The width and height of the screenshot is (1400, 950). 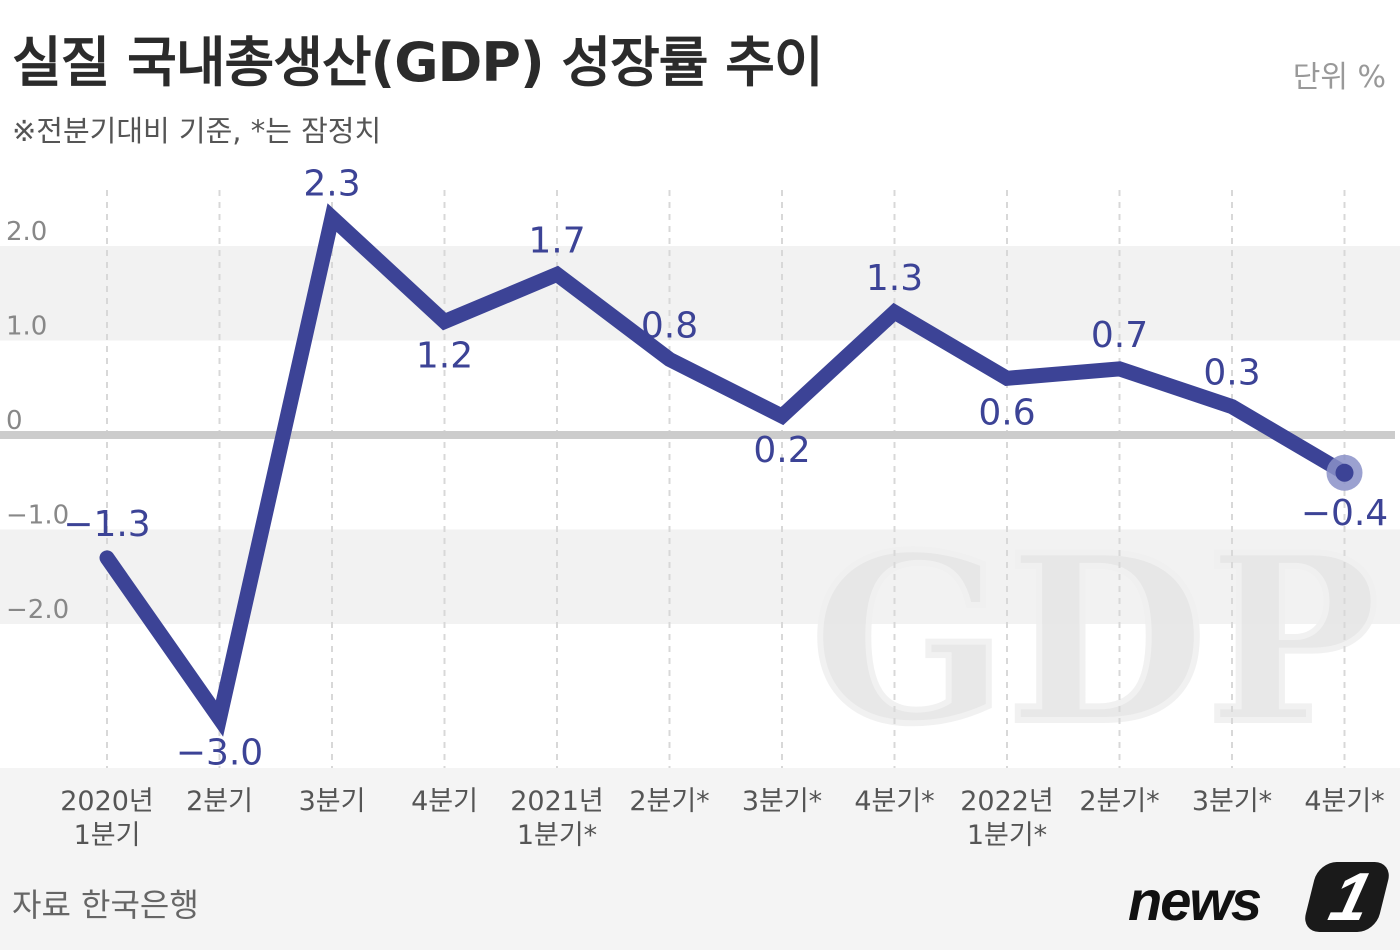 I want to click on data-label: −1.3, so click(x=106, y=524).